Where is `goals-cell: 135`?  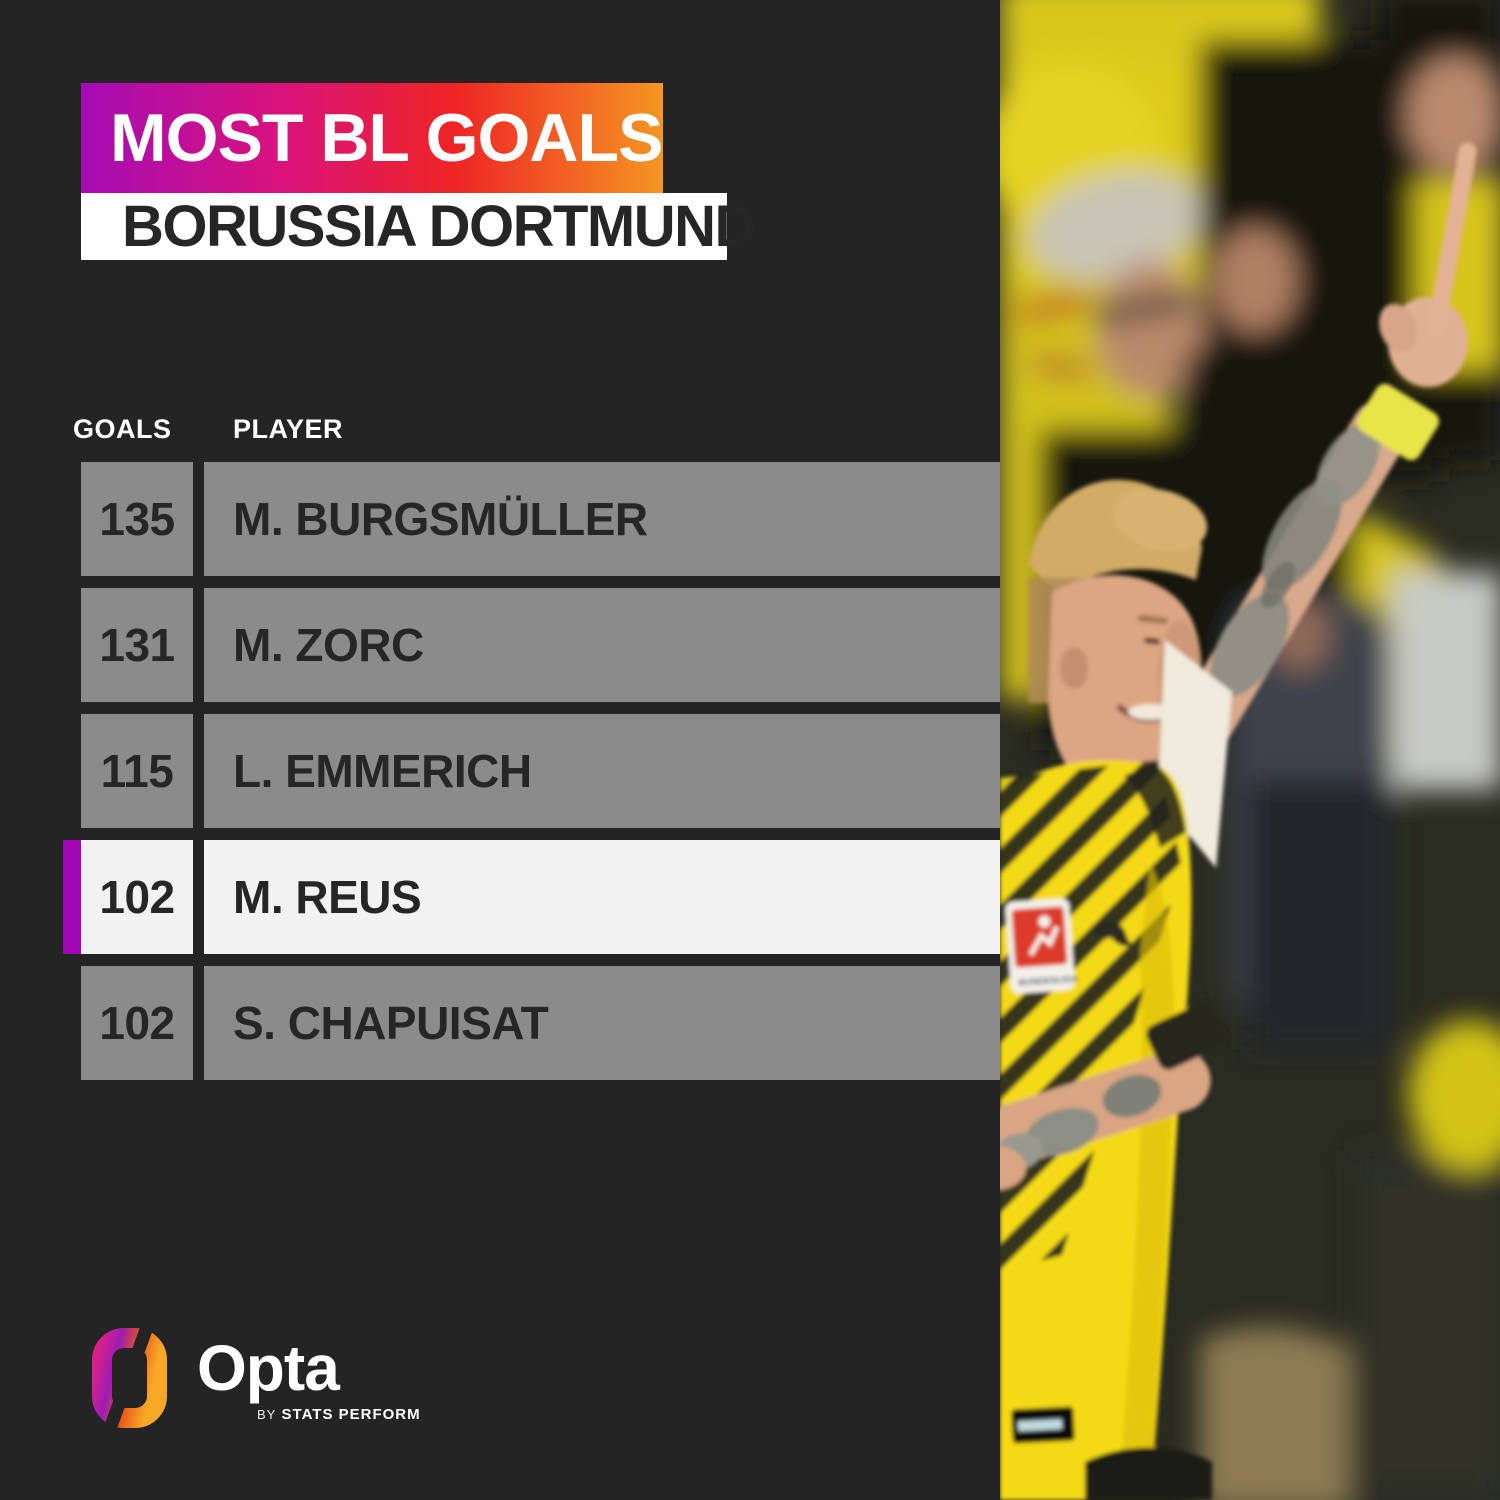
goals-cell: 135 is located at coordinates (137, 519).